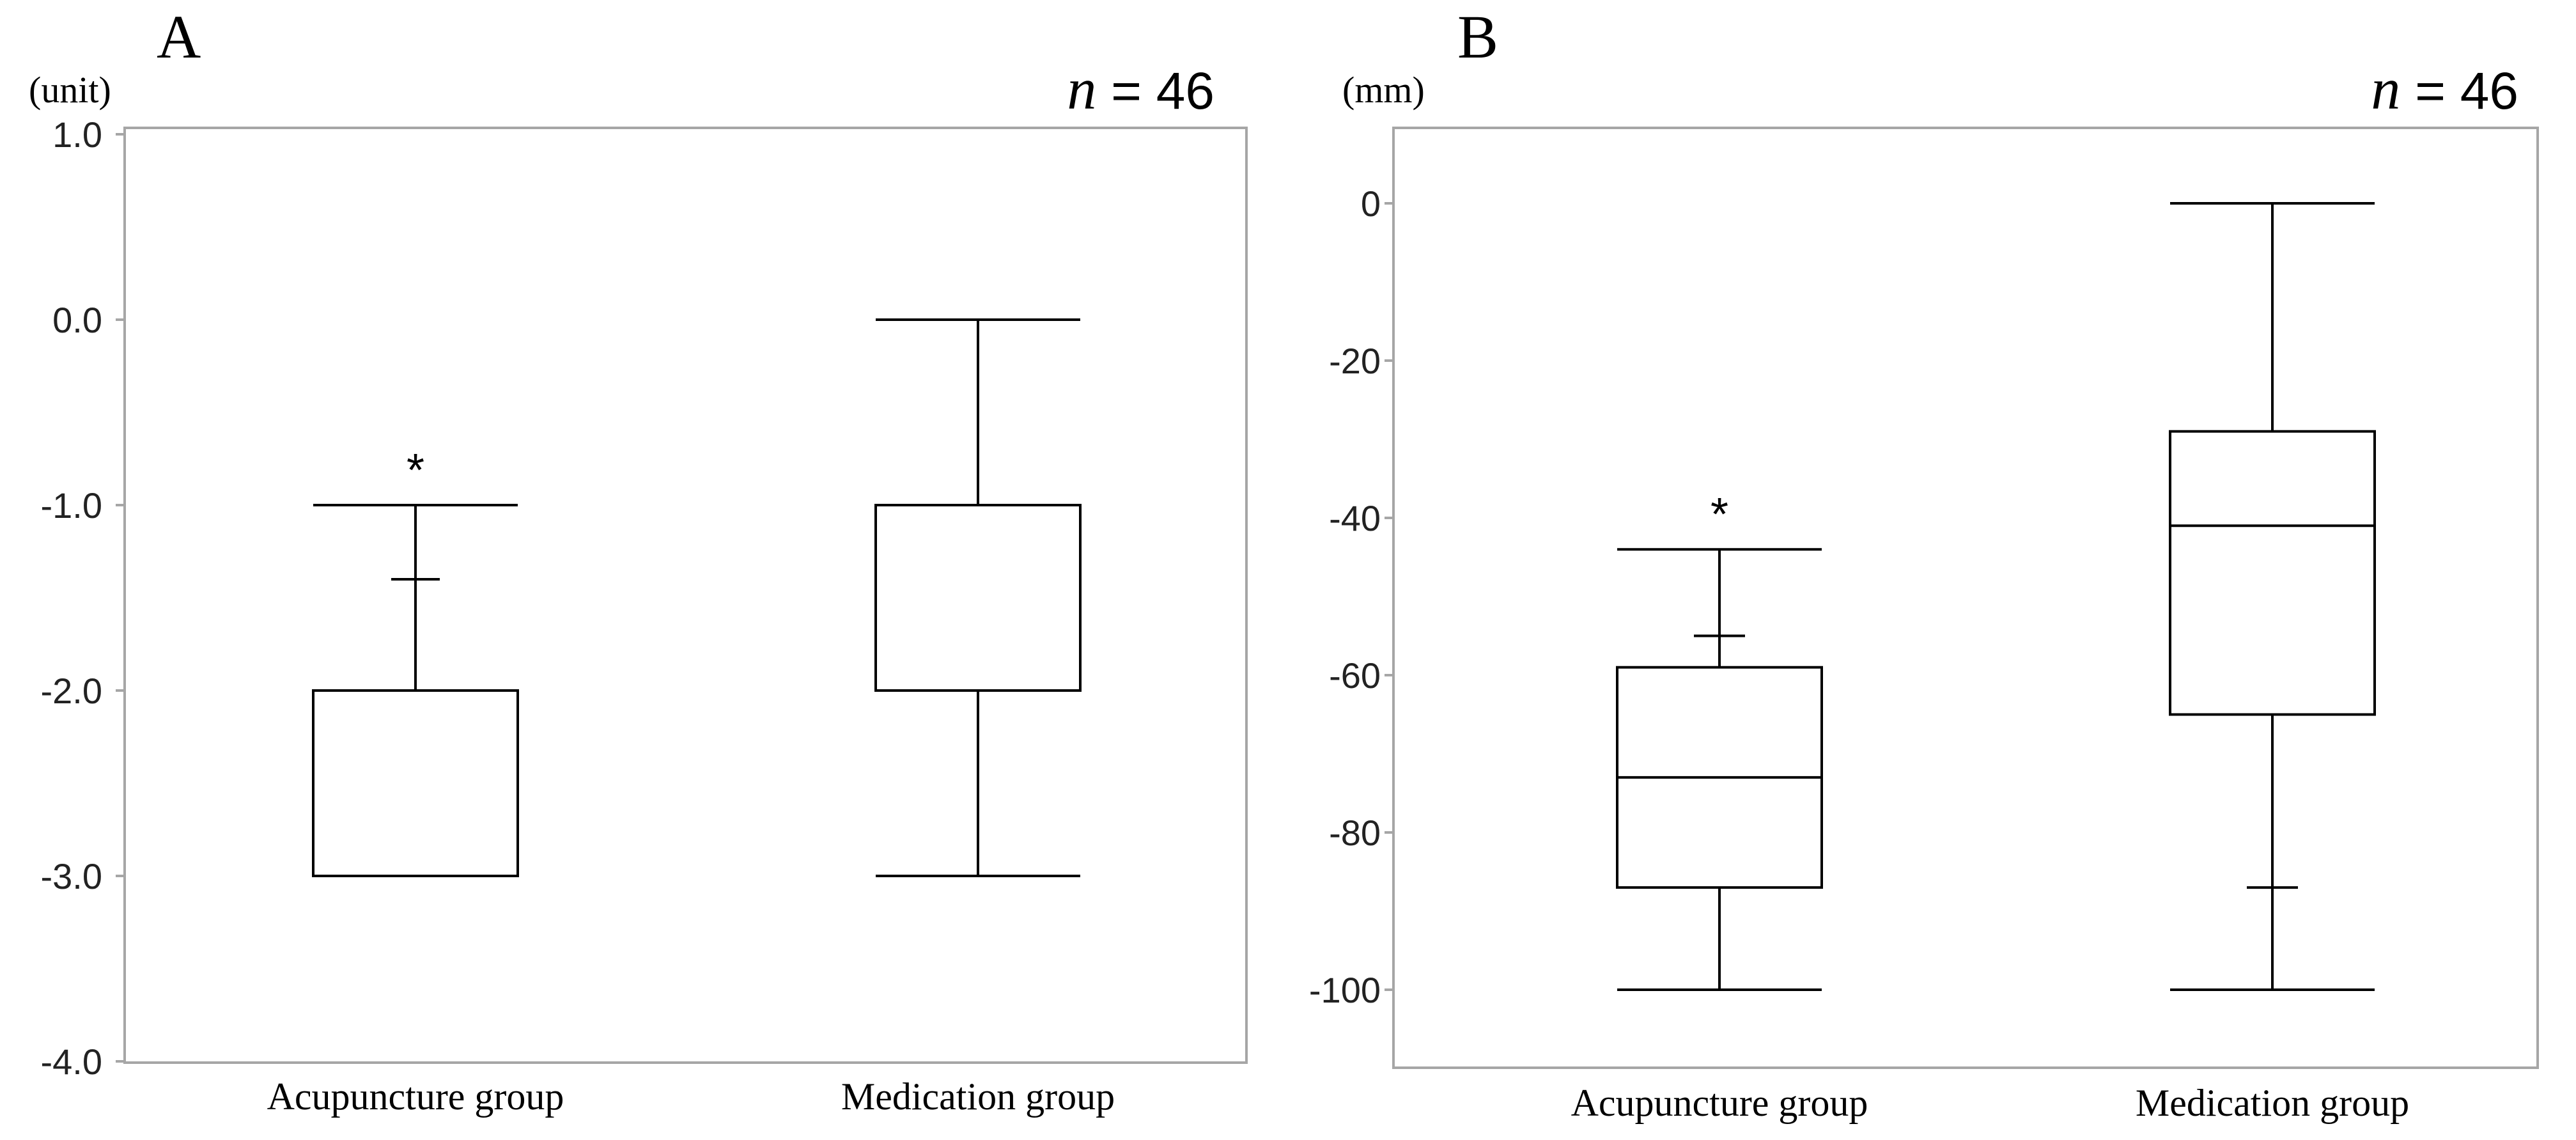  Describe the element at coordinates (1355, 361) in the screenshot. I see `y-tick-label: -20` at that location.